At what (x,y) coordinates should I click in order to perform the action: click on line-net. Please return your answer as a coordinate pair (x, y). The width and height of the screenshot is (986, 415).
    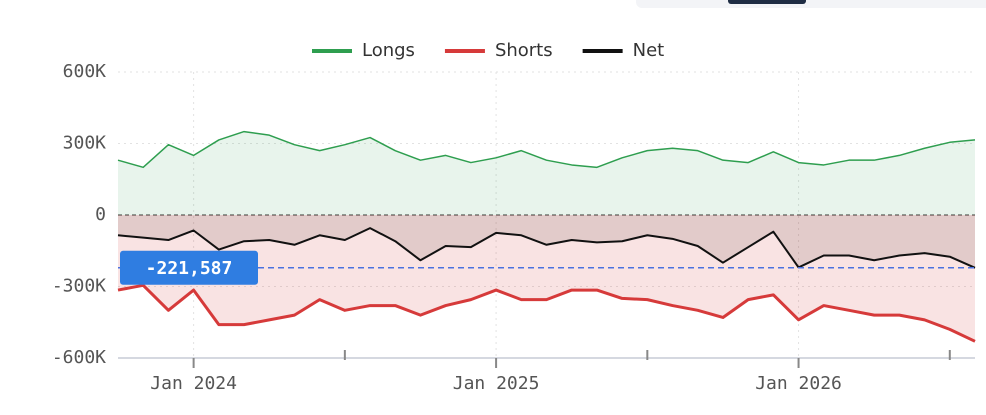
    Looking at the image, I should click on (546, 248).